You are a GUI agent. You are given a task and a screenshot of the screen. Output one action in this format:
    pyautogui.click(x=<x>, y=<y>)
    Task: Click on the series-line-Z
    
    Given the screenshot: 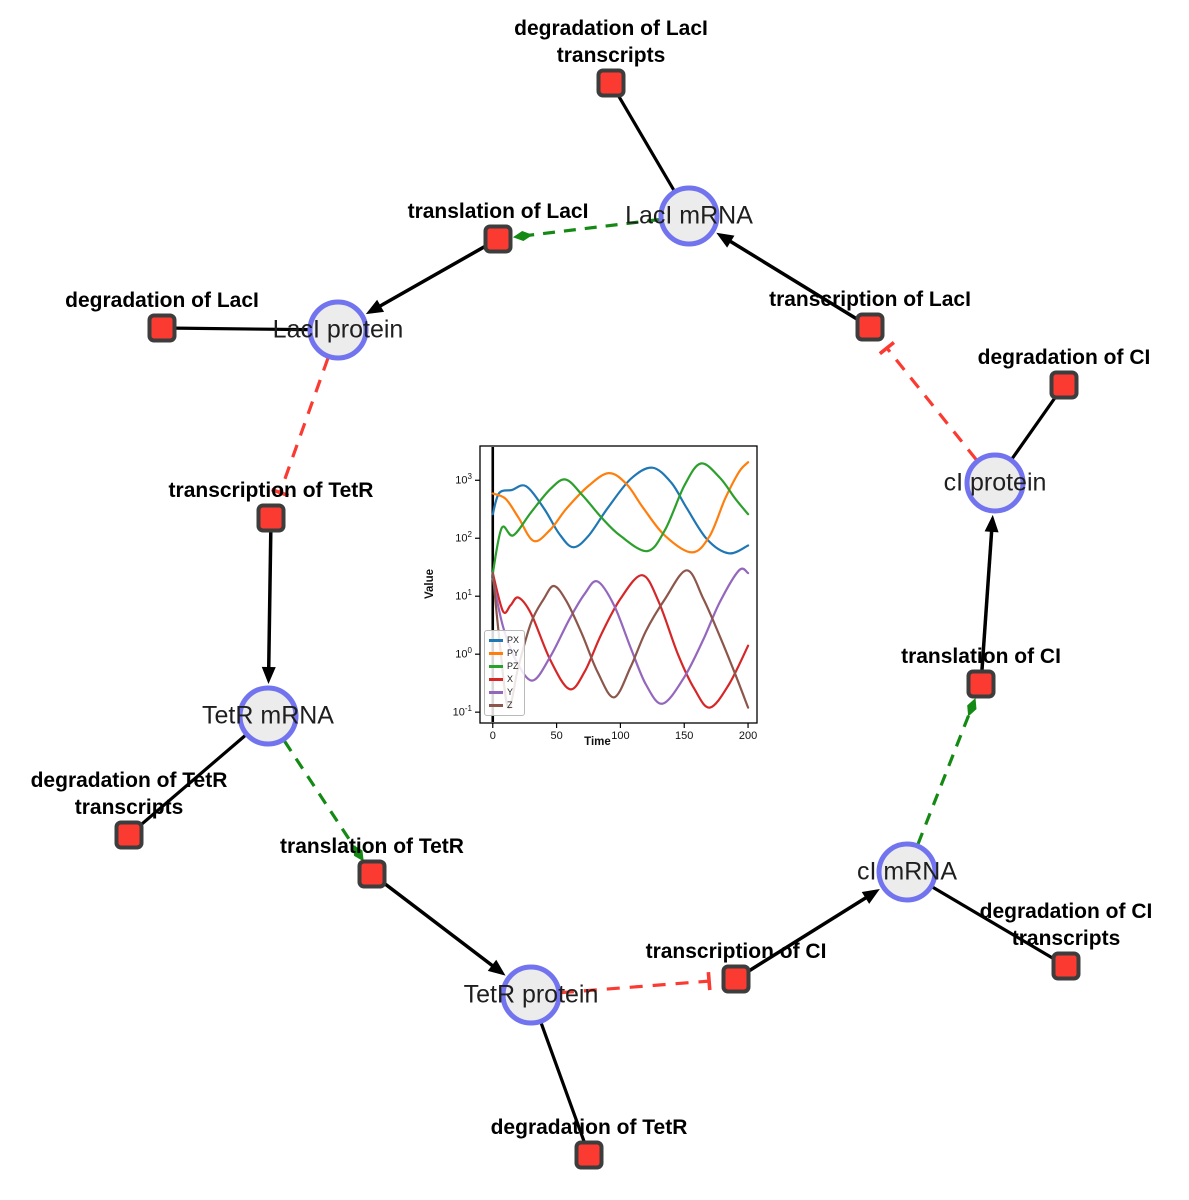 What is the action you would take?
    pyautogui.click(x=620, y=639)
    